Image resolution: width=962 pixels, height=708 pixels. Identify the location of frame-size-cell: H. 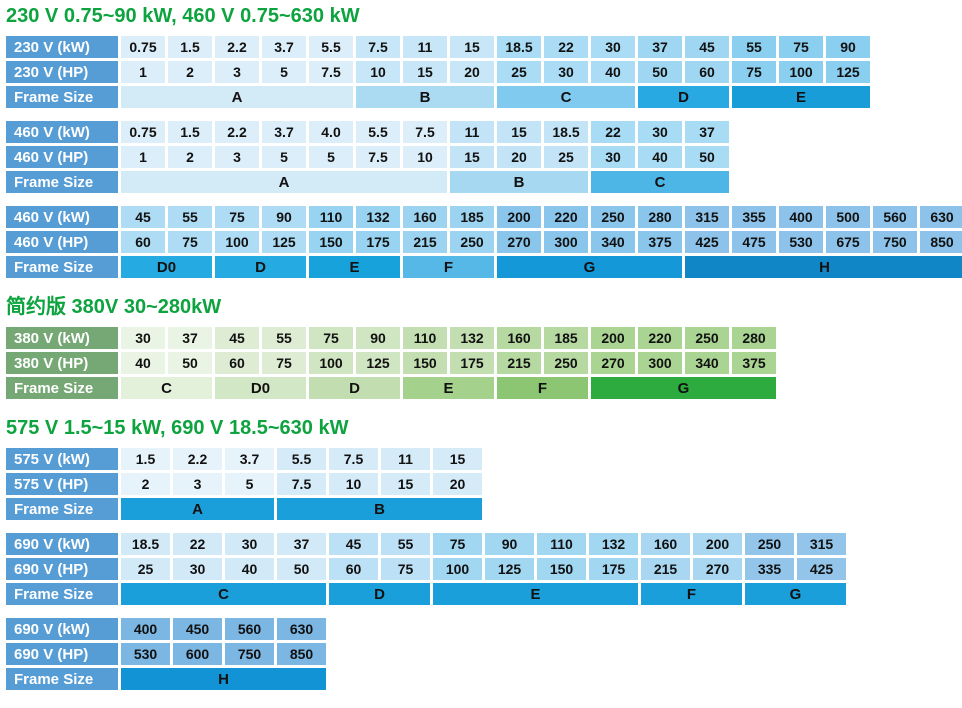
(223, 679).